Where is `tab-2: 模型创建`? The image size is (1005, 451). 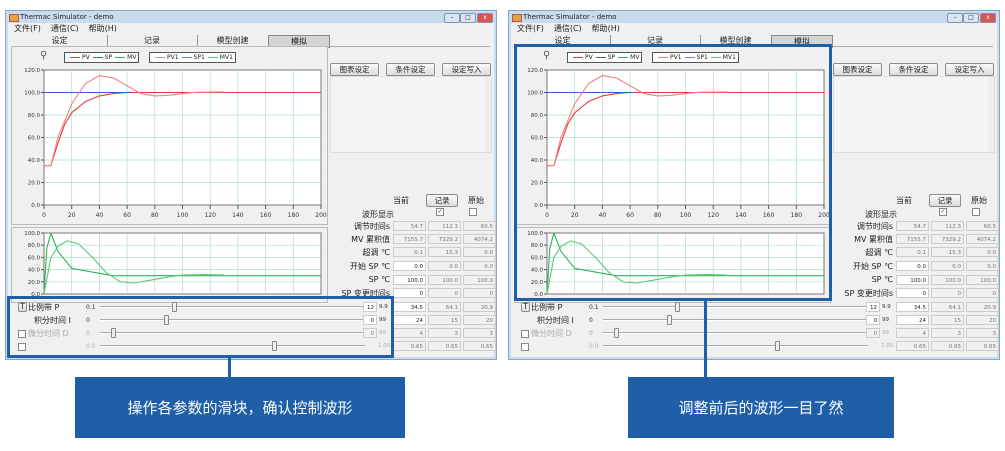
tab-2: 模型创建 is located at coordinates (233, 40).